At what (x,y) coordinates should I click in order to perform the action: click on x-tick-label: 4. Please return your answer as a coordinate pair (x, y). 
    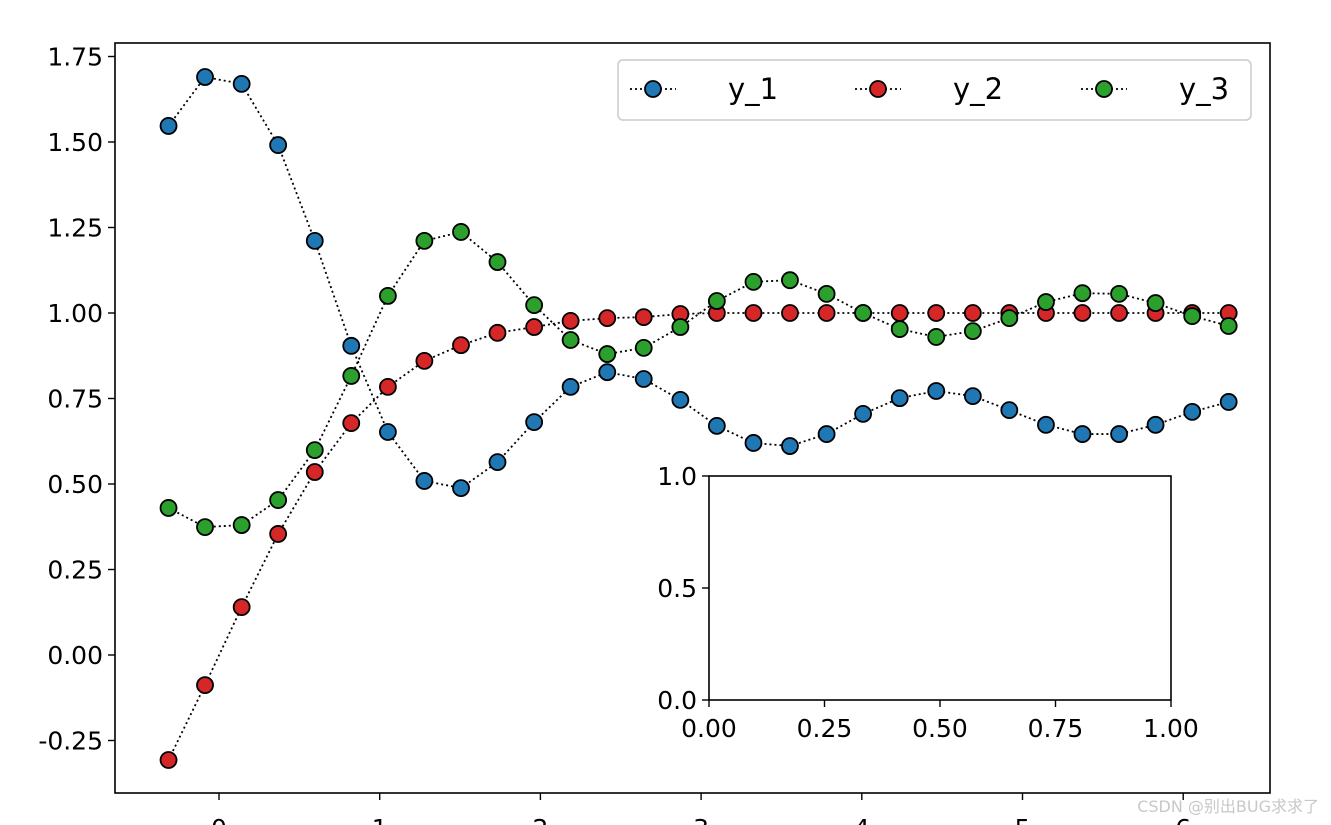
    Looking at the image, I should click on (862, 819).